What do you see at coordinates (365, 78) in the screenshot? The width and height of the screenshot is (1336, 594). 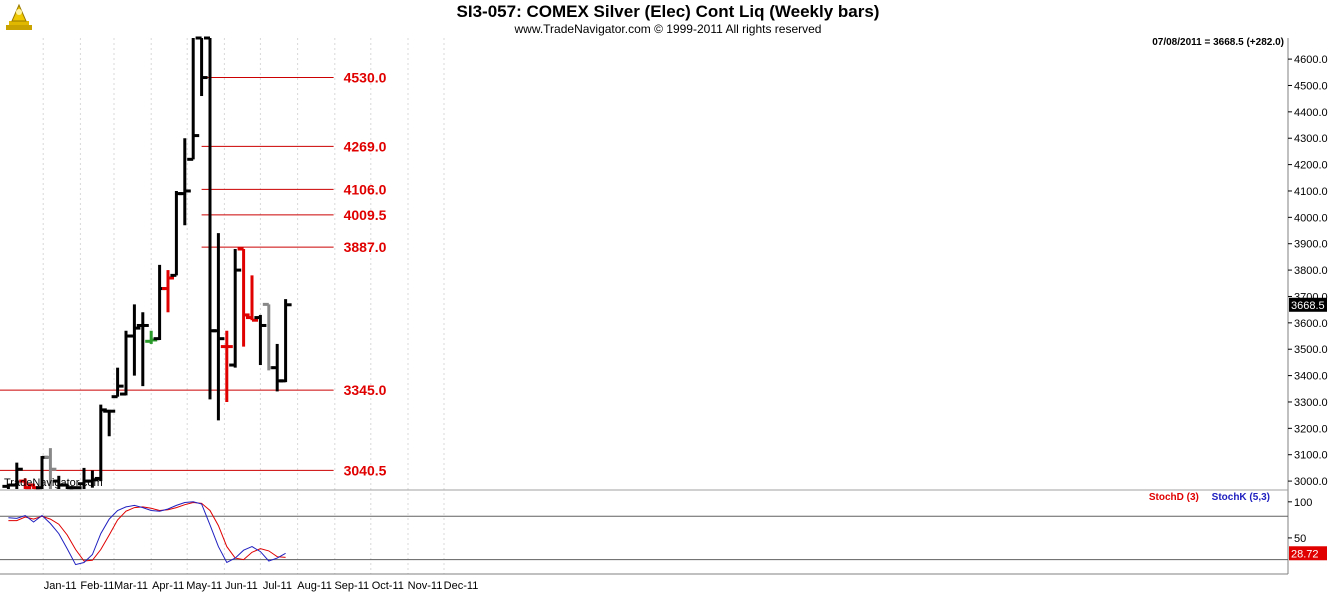 I see `level-label: 4530.0` at bounding box center [365, 78].